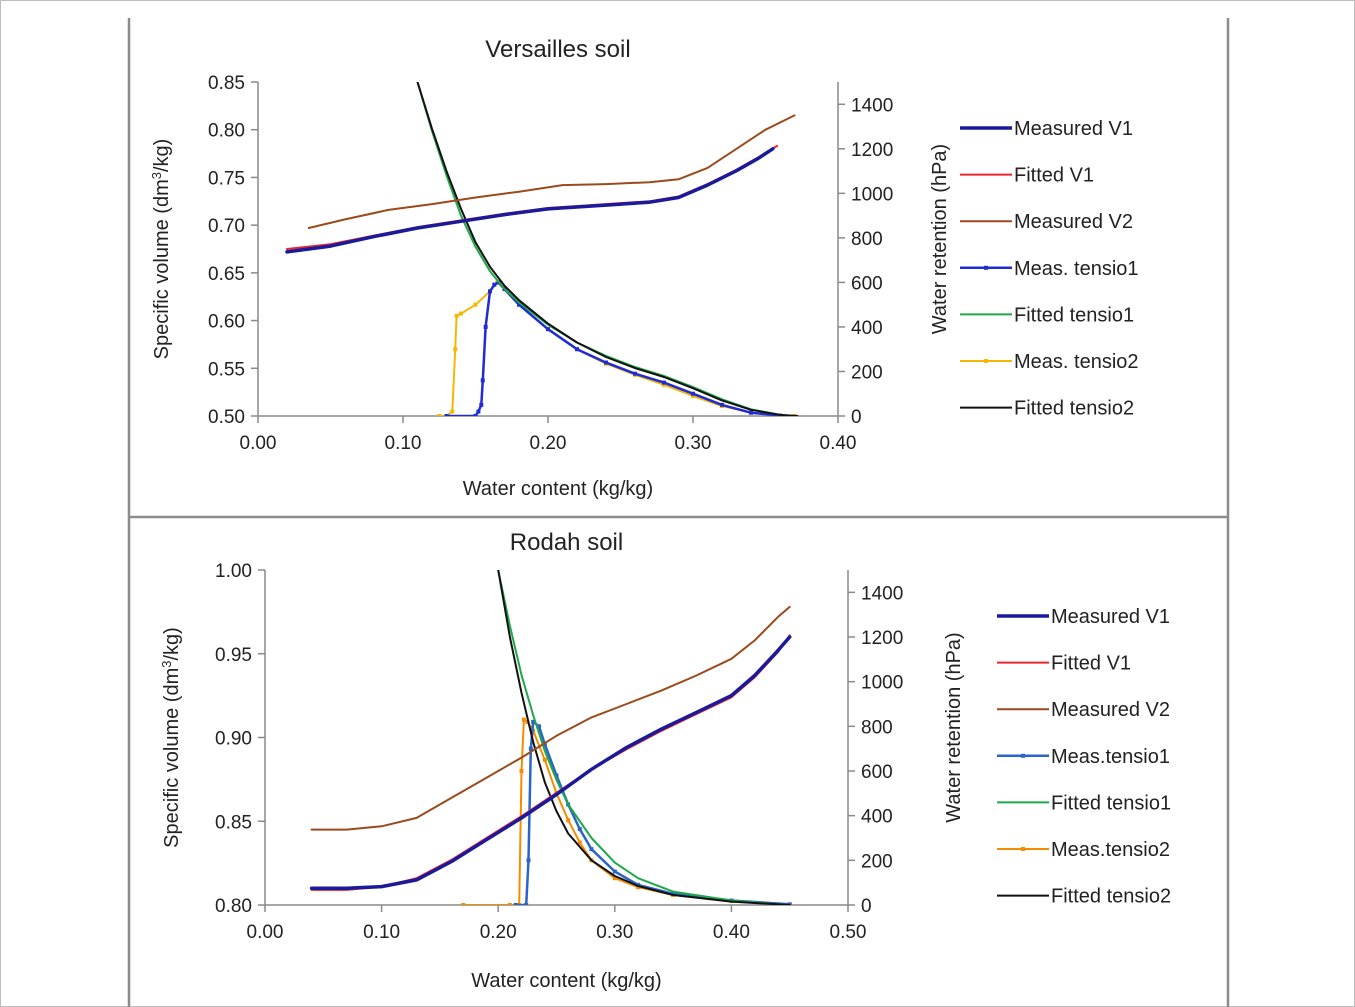 The image size is (1355, 1007). Describe the element at coordinates (1076, 269) in the screenshot. I see `legend-label: Meas. tensio1` at that location.